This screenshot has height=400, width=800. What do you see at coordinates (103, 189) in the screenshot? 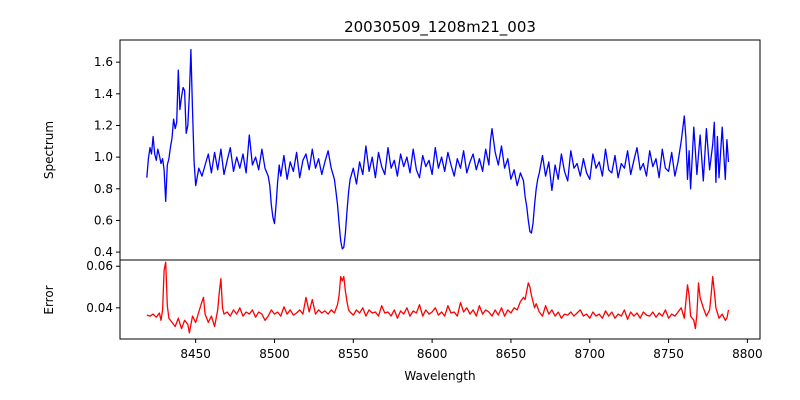
I see `spectrum-y-tick-label: 0.8` at bounding box center [103, 189].